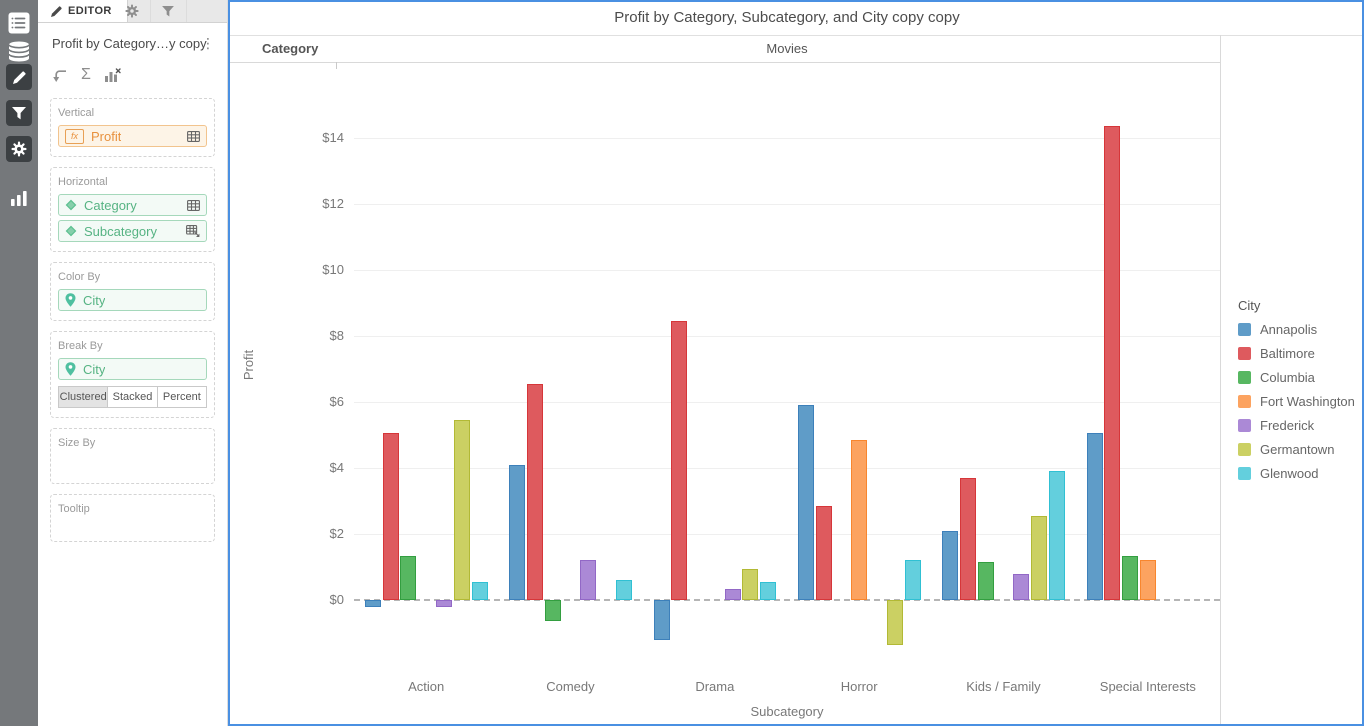 The image size is (1364, 726). Describe the element at coordinates (859, 520) in the screenshot. I see `bar-fort-washington-horror` at that location.